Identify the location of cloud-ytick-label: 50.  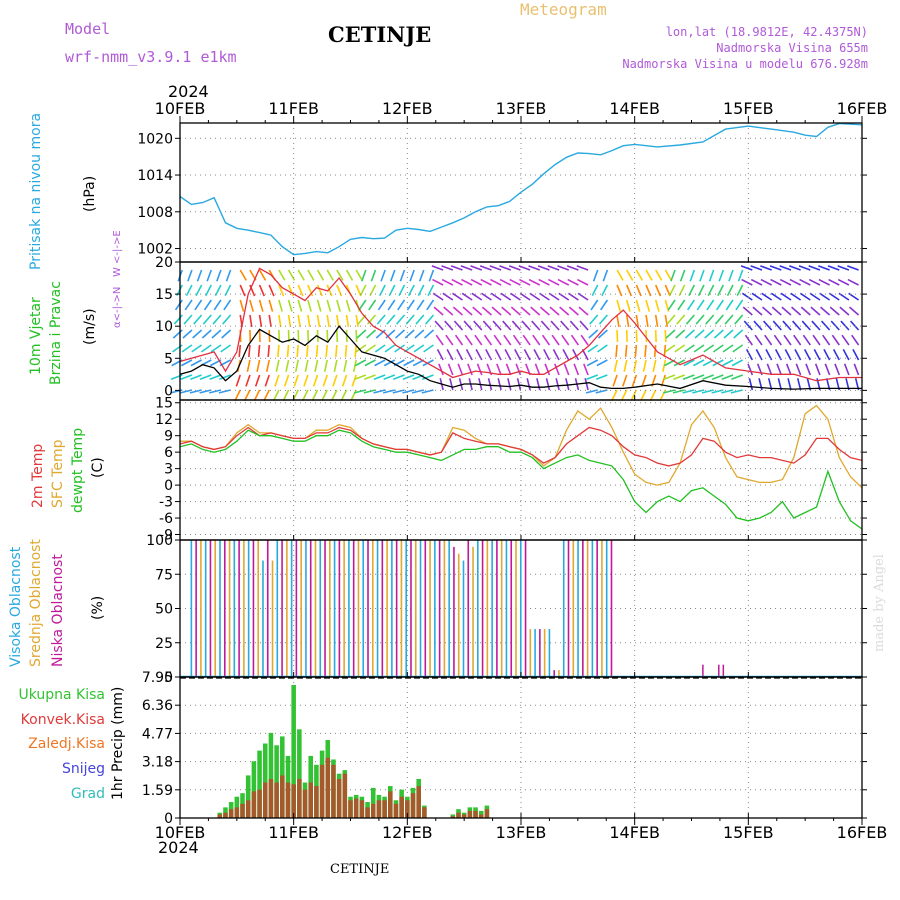
(164, 610).